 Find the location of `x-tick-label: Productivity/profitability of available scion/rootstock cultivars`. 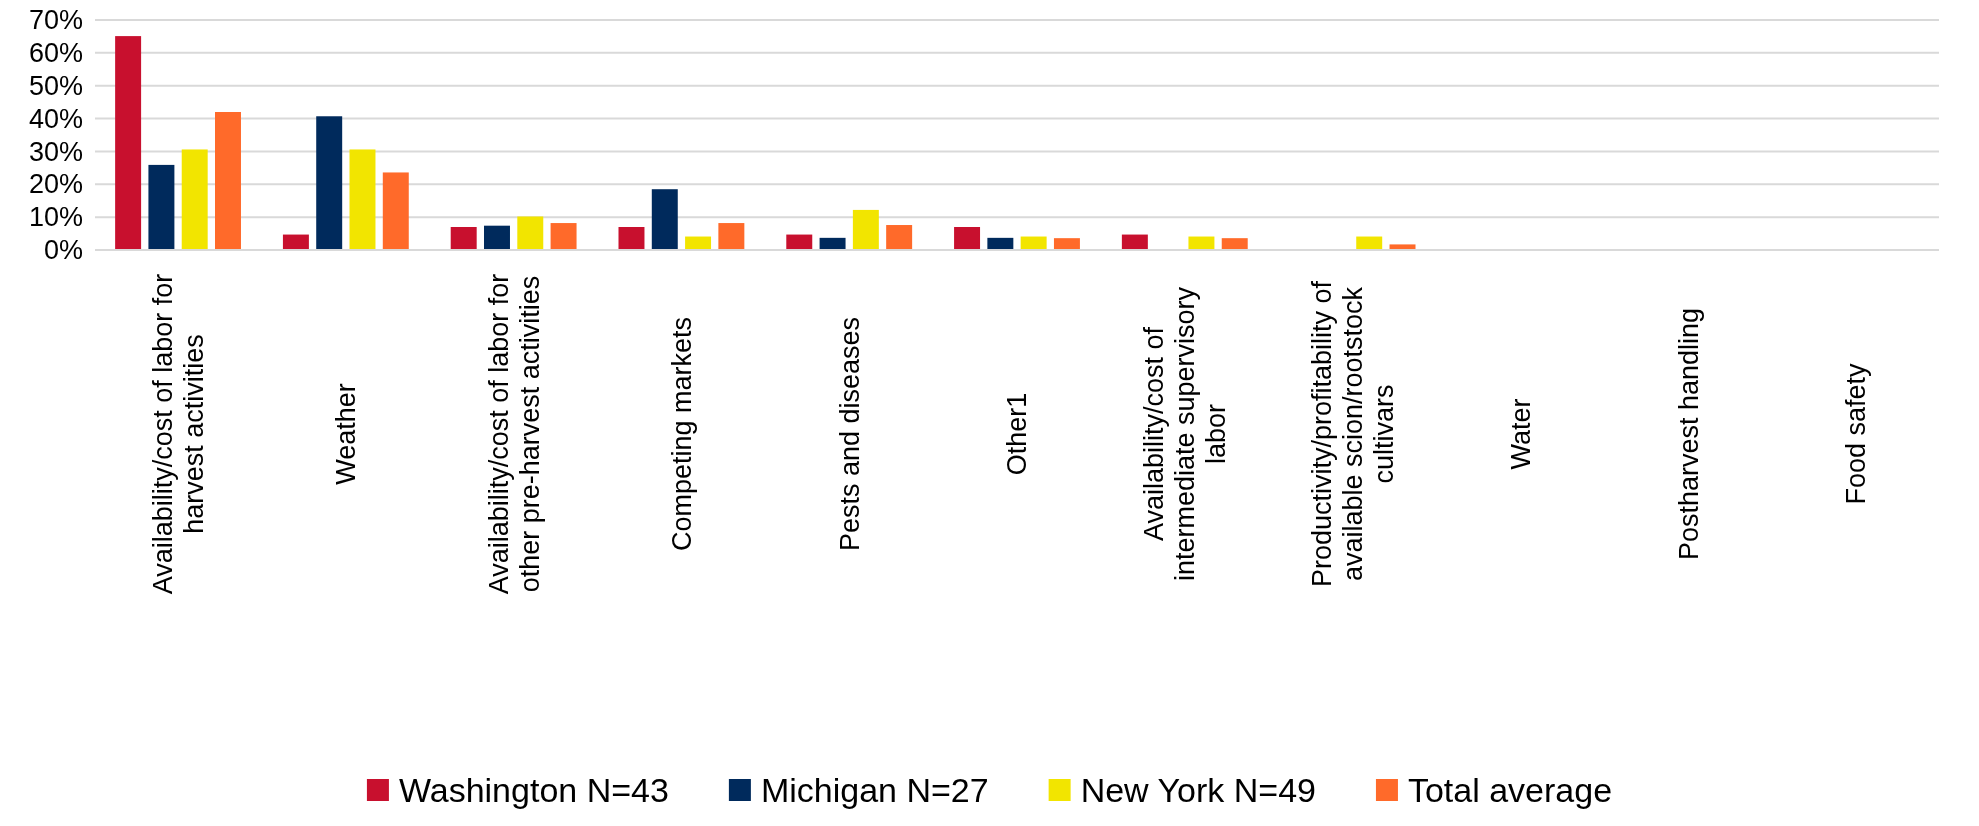

x-tick-label: Productivity/profitability of available scion/rootstock cultivars is located at coordinates (1353, 434).